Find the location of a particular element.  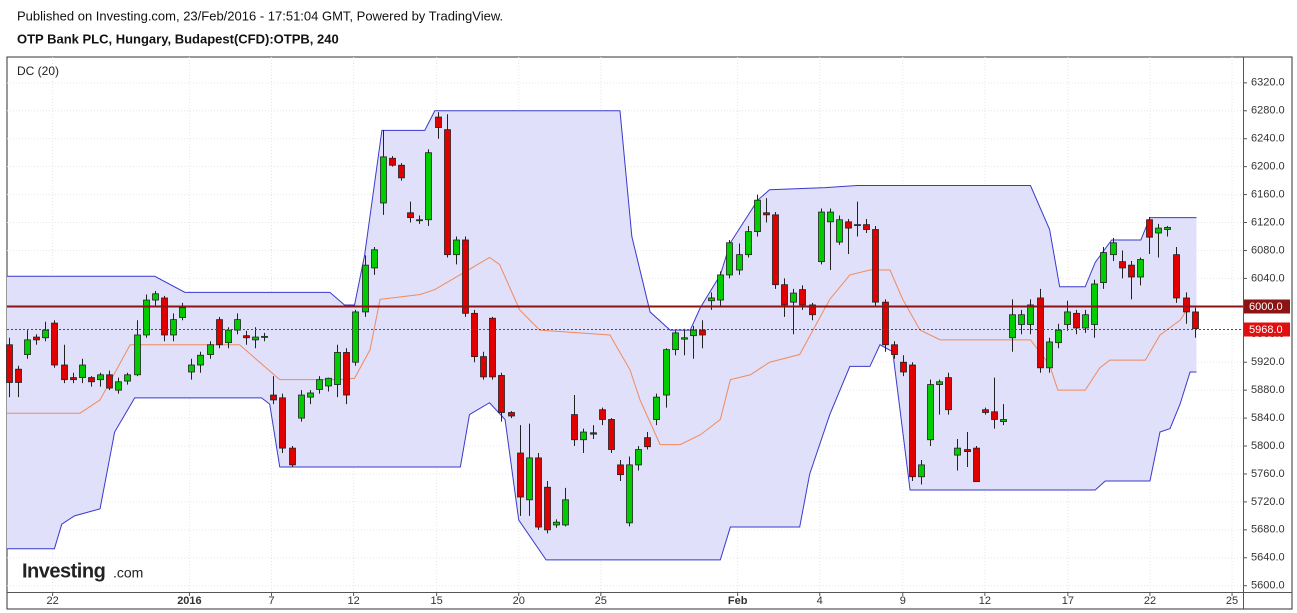

x-tick-label: 17 is located at coordinates (1068, 601).